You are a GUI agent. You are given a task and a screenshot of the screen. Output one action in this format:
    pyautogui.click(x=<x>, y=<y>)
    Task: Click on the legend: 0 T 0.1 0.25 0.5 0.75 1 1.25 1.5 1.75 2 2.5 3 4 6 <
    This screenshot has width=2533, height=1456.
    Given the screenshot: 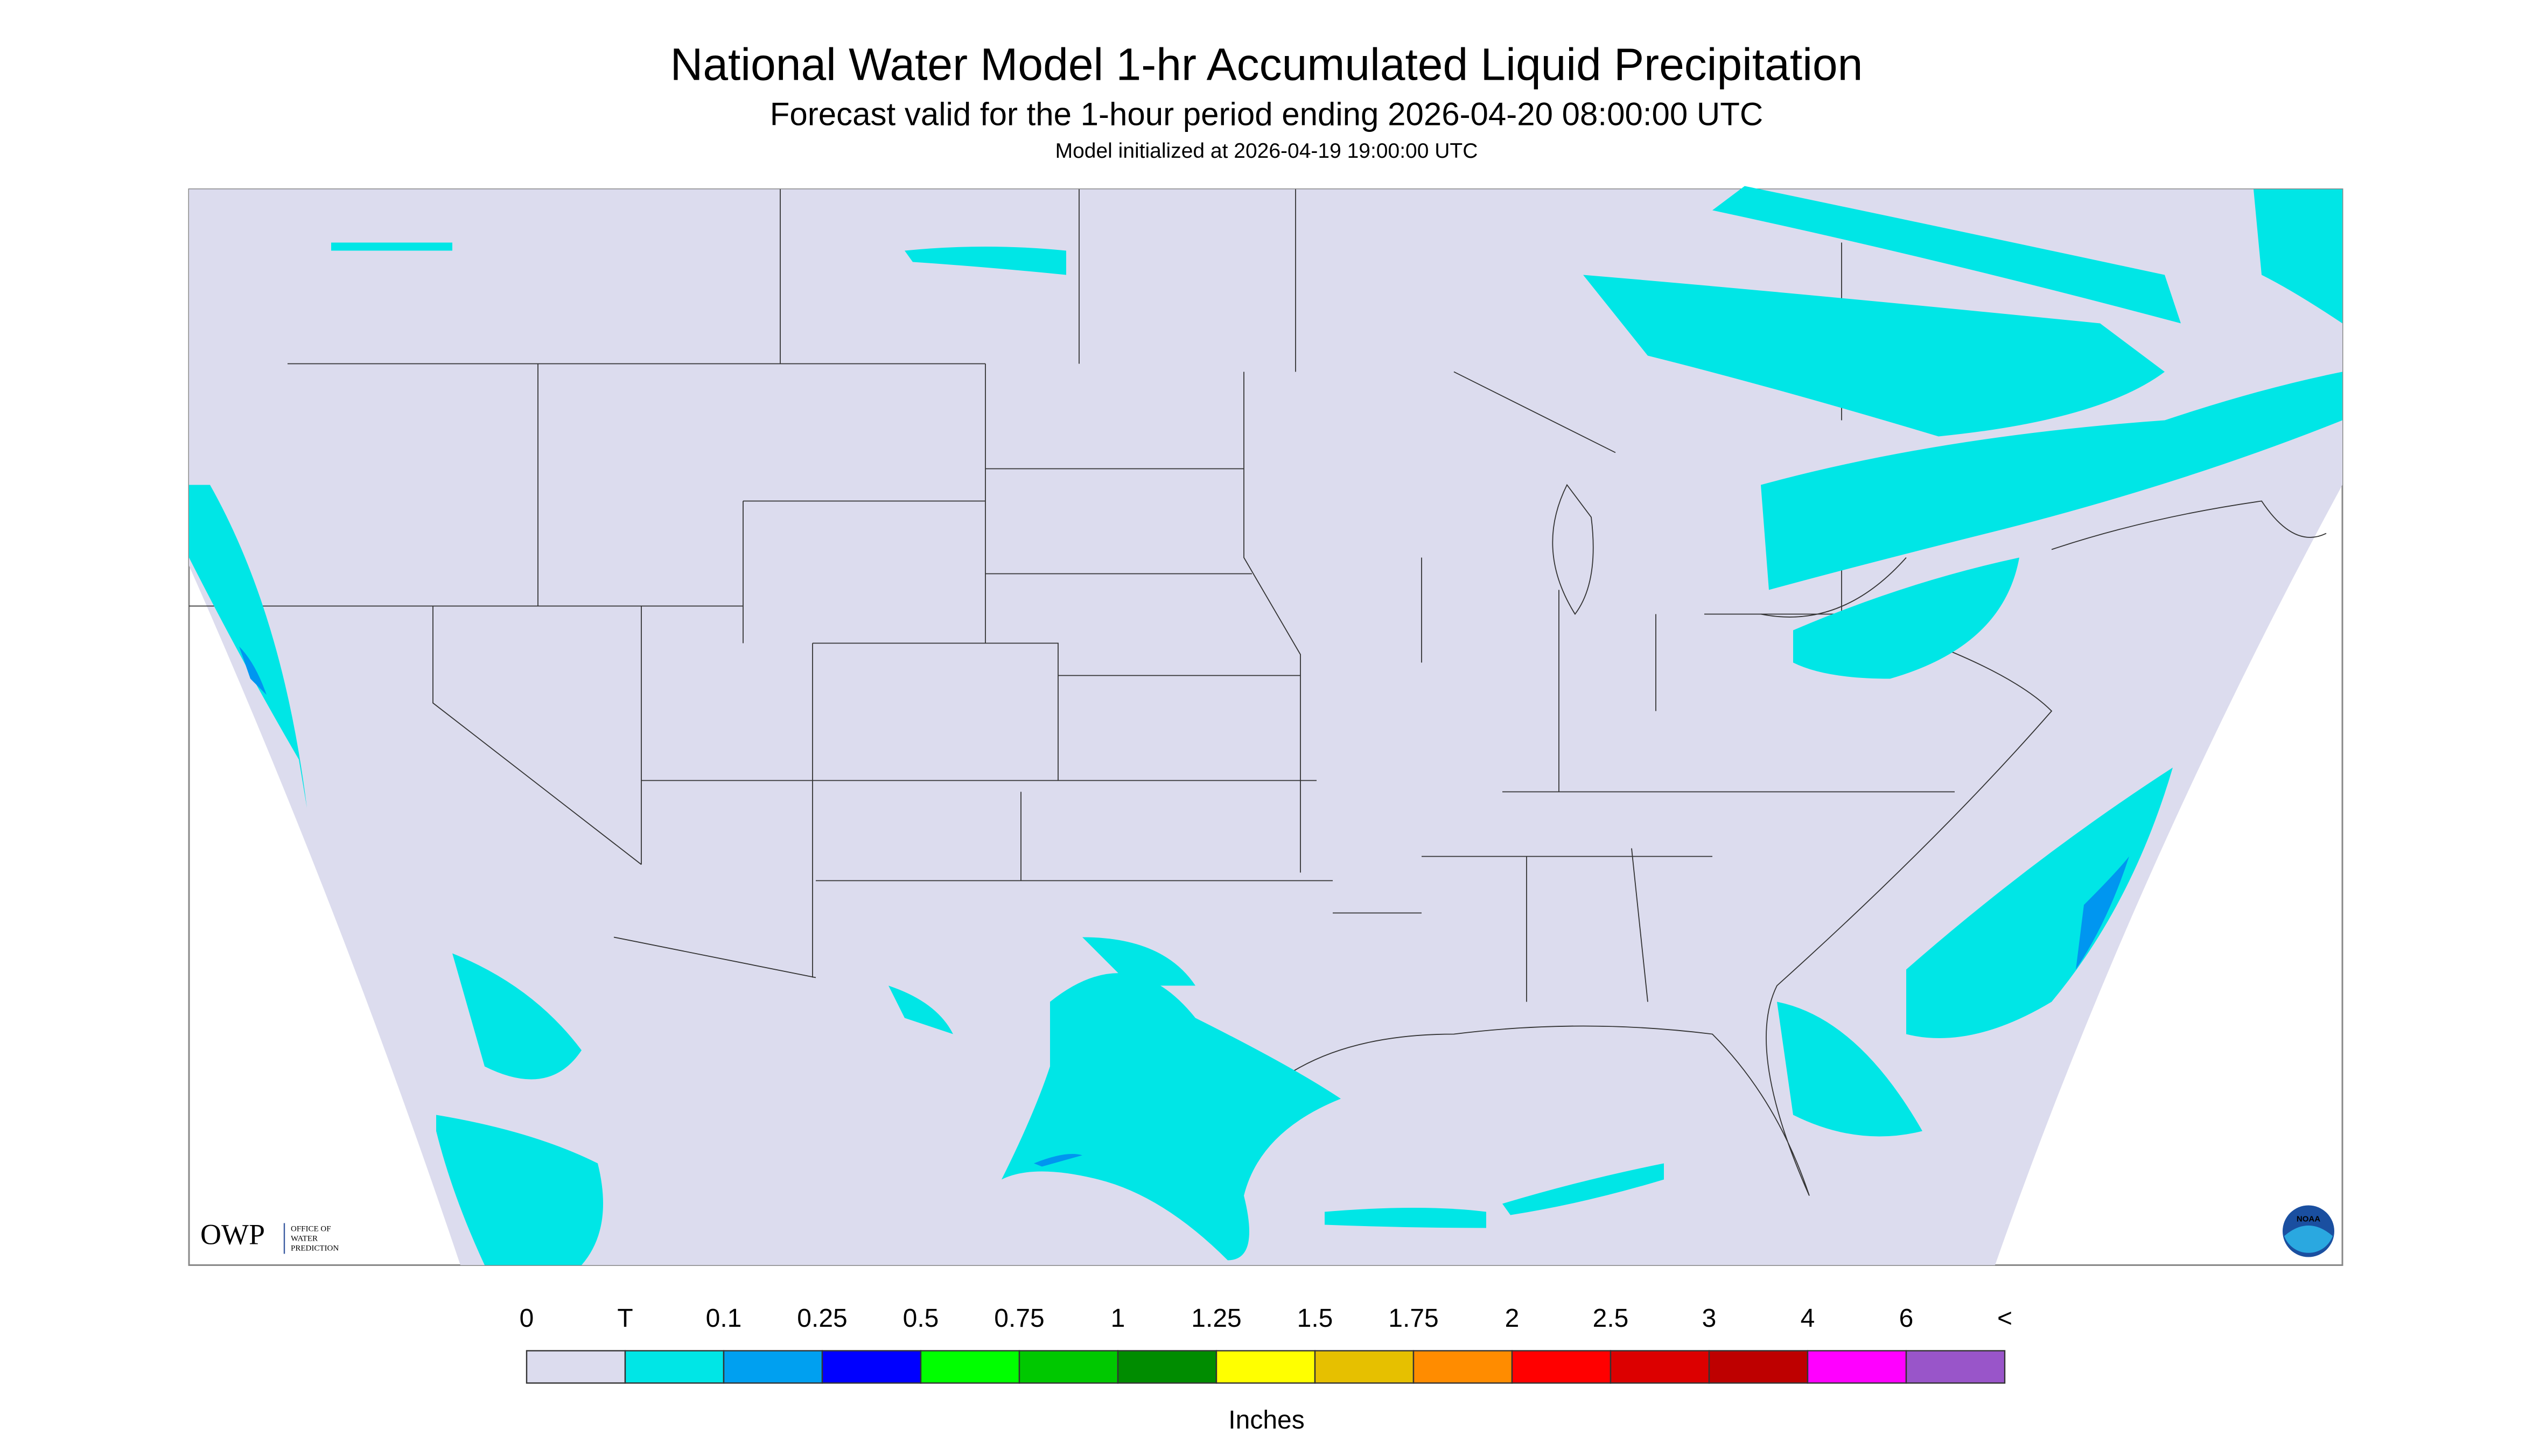 What is the action you would take?
    pyautogui.click(x=1266, y=1344)
    